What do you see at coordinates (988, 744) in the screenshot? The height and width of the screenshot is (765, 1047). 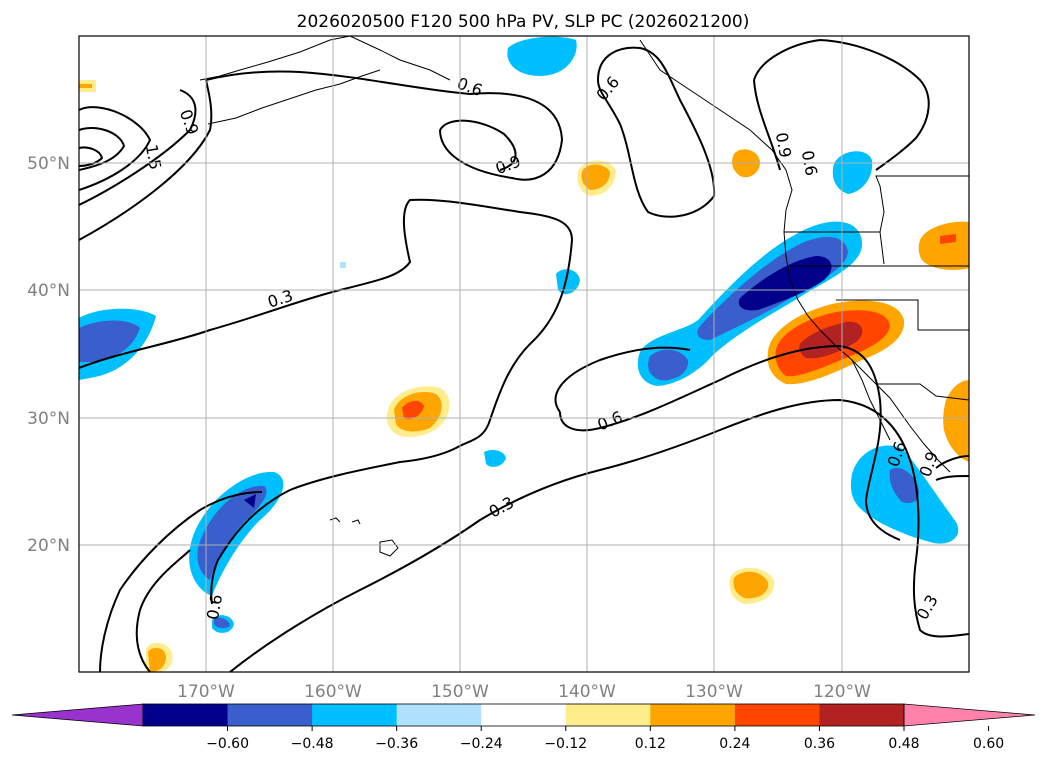 I see `colorbar-tick-label: 0.60` at bounding box center [988, 744].